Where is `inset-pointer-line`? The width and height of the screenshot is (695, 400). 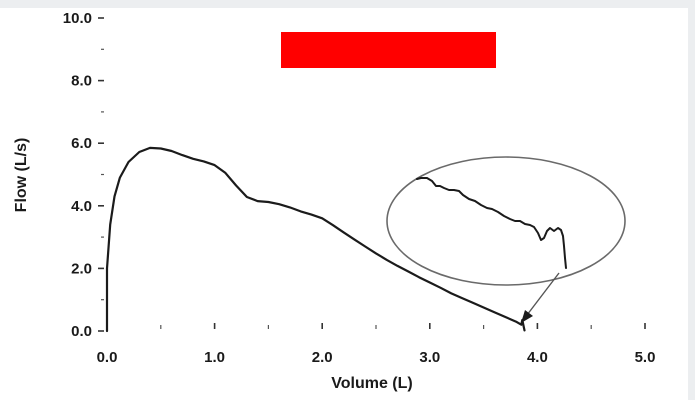
inset-pointer-line is located at coordinates (543, 294).